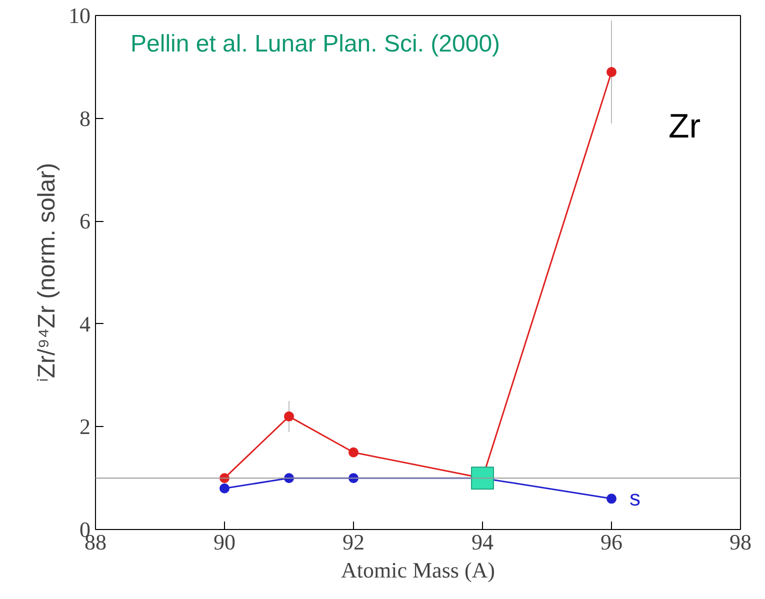  What do you see at coordinates (353, 542) in the screenshot?
I see `x-tick-label: 92` at bounding box center [353, 542].